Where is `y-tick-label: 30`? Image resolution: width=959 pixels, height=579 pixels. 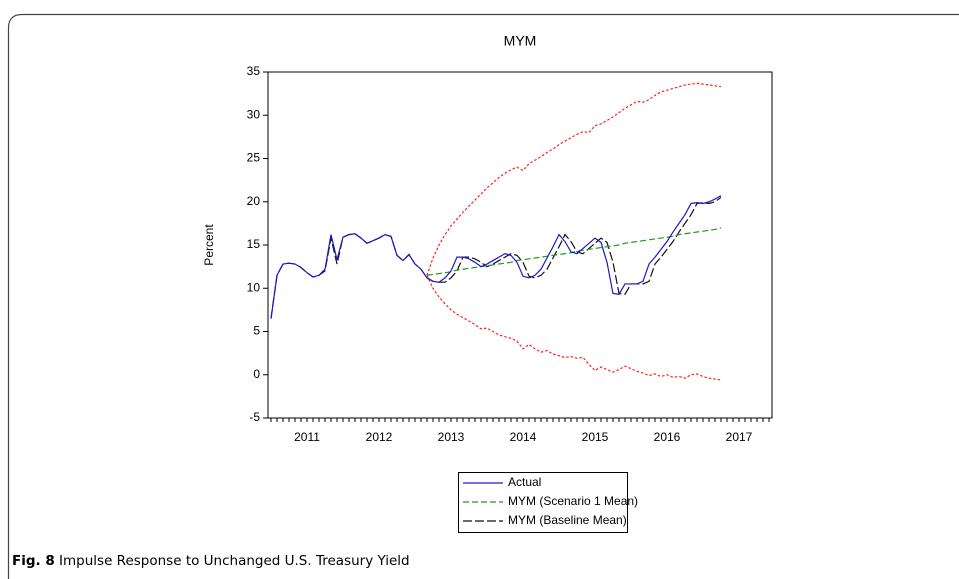 y-tick-label: 30 is located at coordinates (254, 114).